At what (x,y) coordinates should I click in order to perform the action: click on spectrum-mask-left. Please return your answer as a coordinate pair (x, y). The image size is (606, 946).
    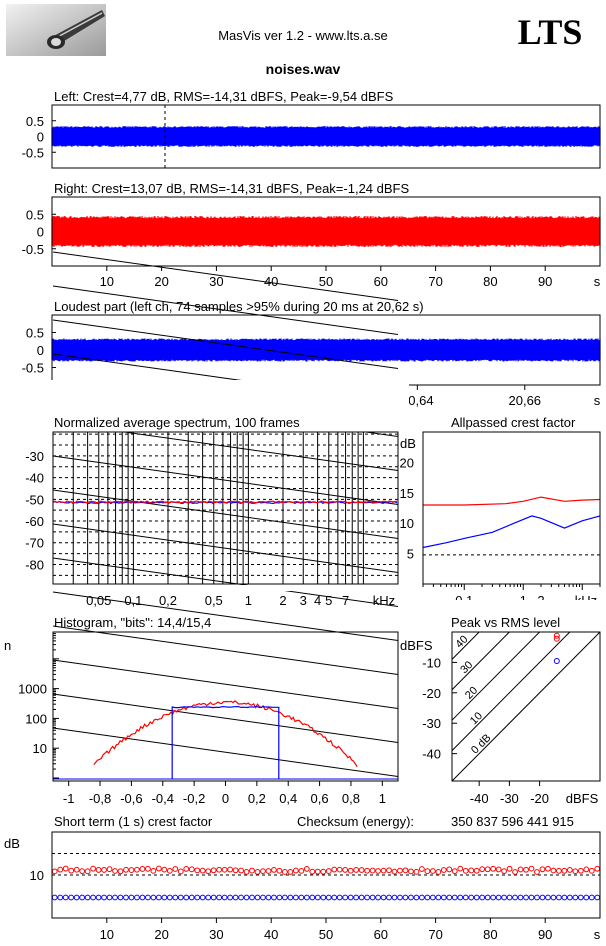
    Looking at the image, I should click on (26, 485).